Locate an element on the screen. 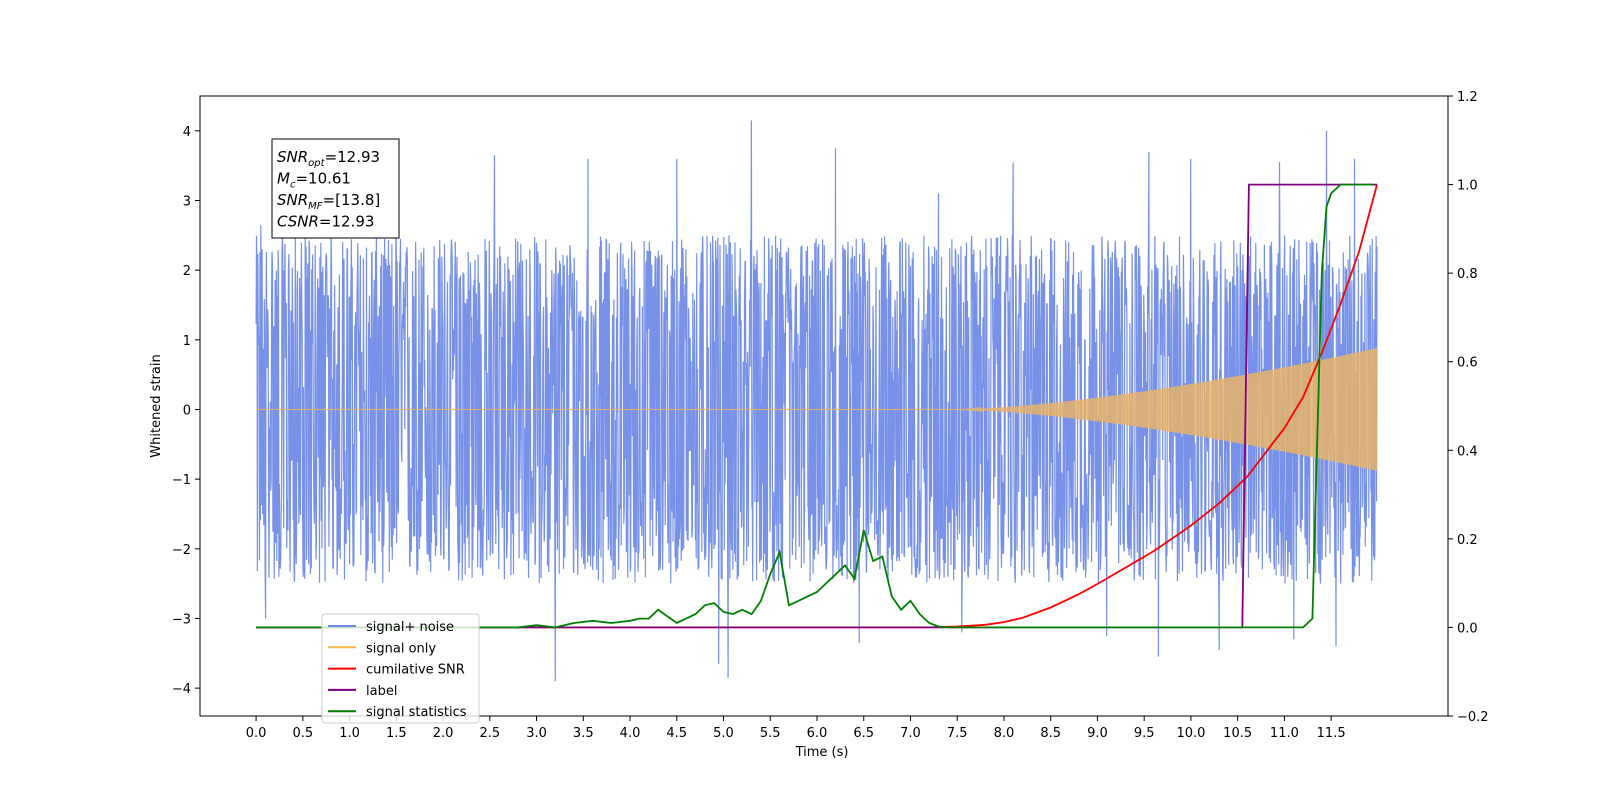 The height and width of the screenshot is (800, 1600). y2-tick-label: 1.2 is located at coordinates (1467, 97).